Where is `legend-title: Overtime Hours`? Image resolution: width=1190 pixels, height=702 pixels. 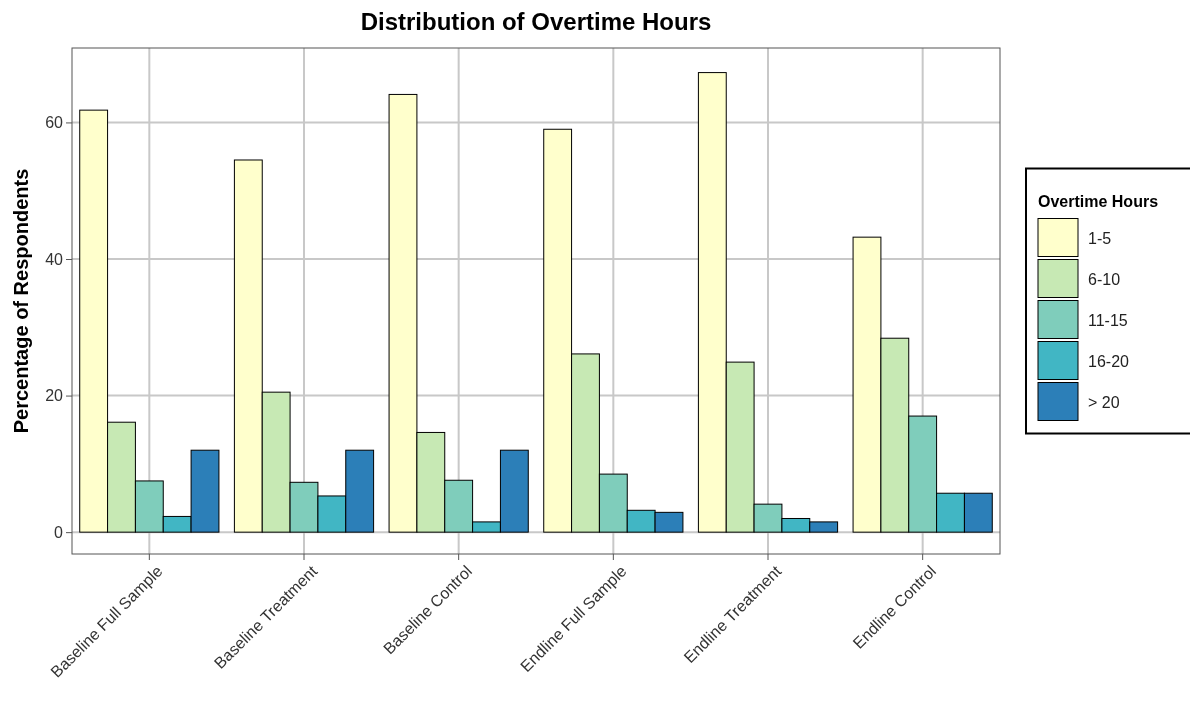
legend-title: Overtime Hours is located at coordinates (1098, 201).